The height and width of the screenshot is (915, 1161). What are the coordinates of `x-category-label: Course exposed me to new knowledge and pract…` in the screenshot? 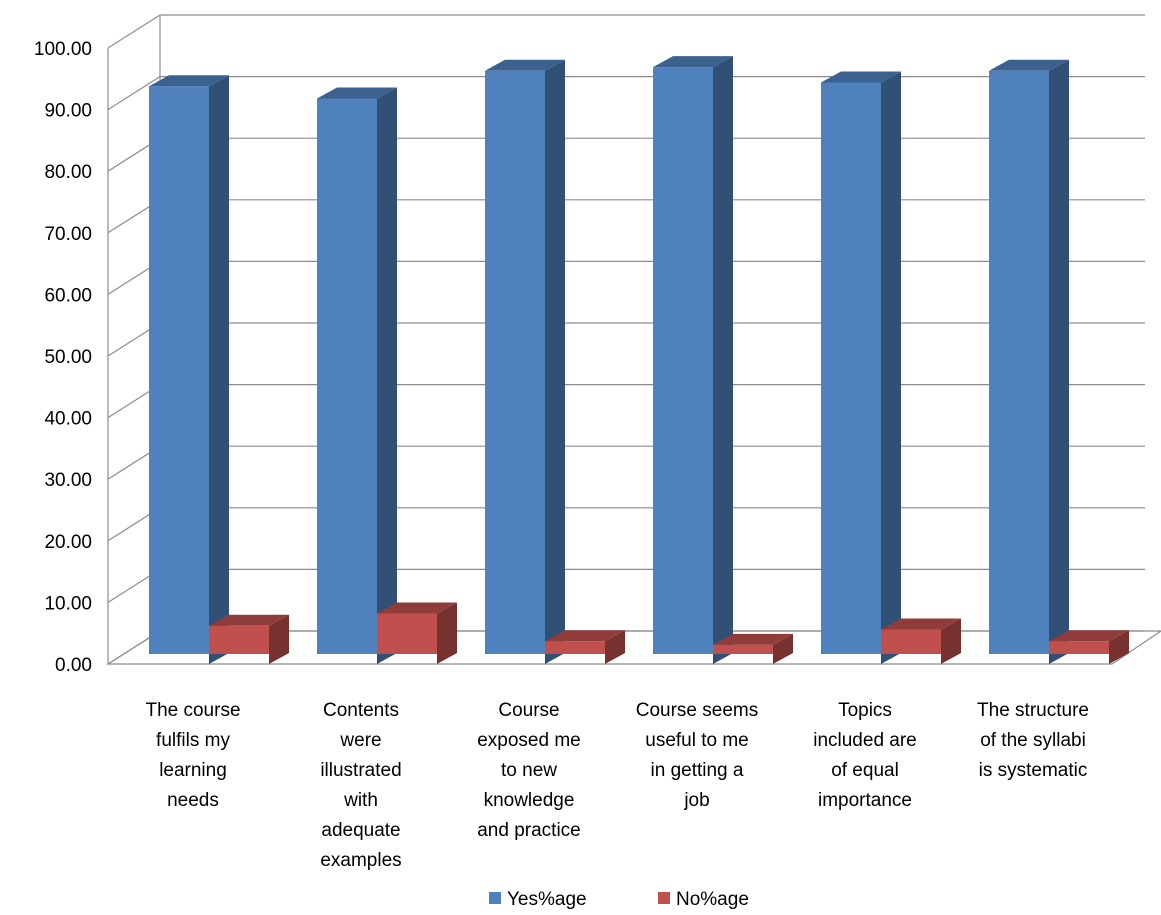 It's located at (529, 770).